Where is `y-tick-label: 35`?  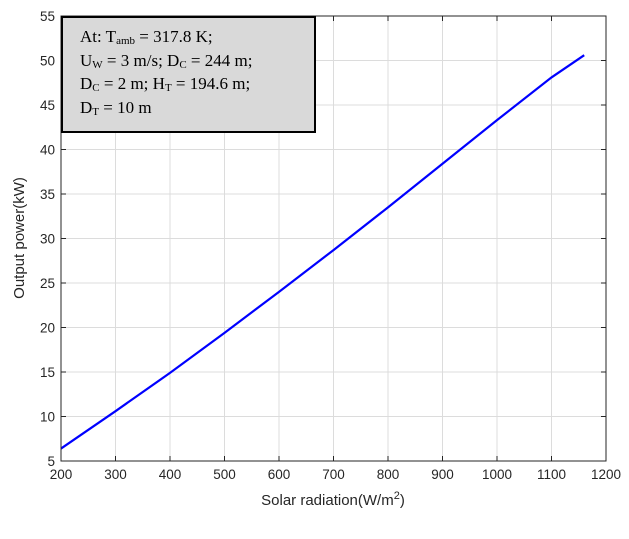 y-tick-label: 35 is located at coordinates (47, 194).